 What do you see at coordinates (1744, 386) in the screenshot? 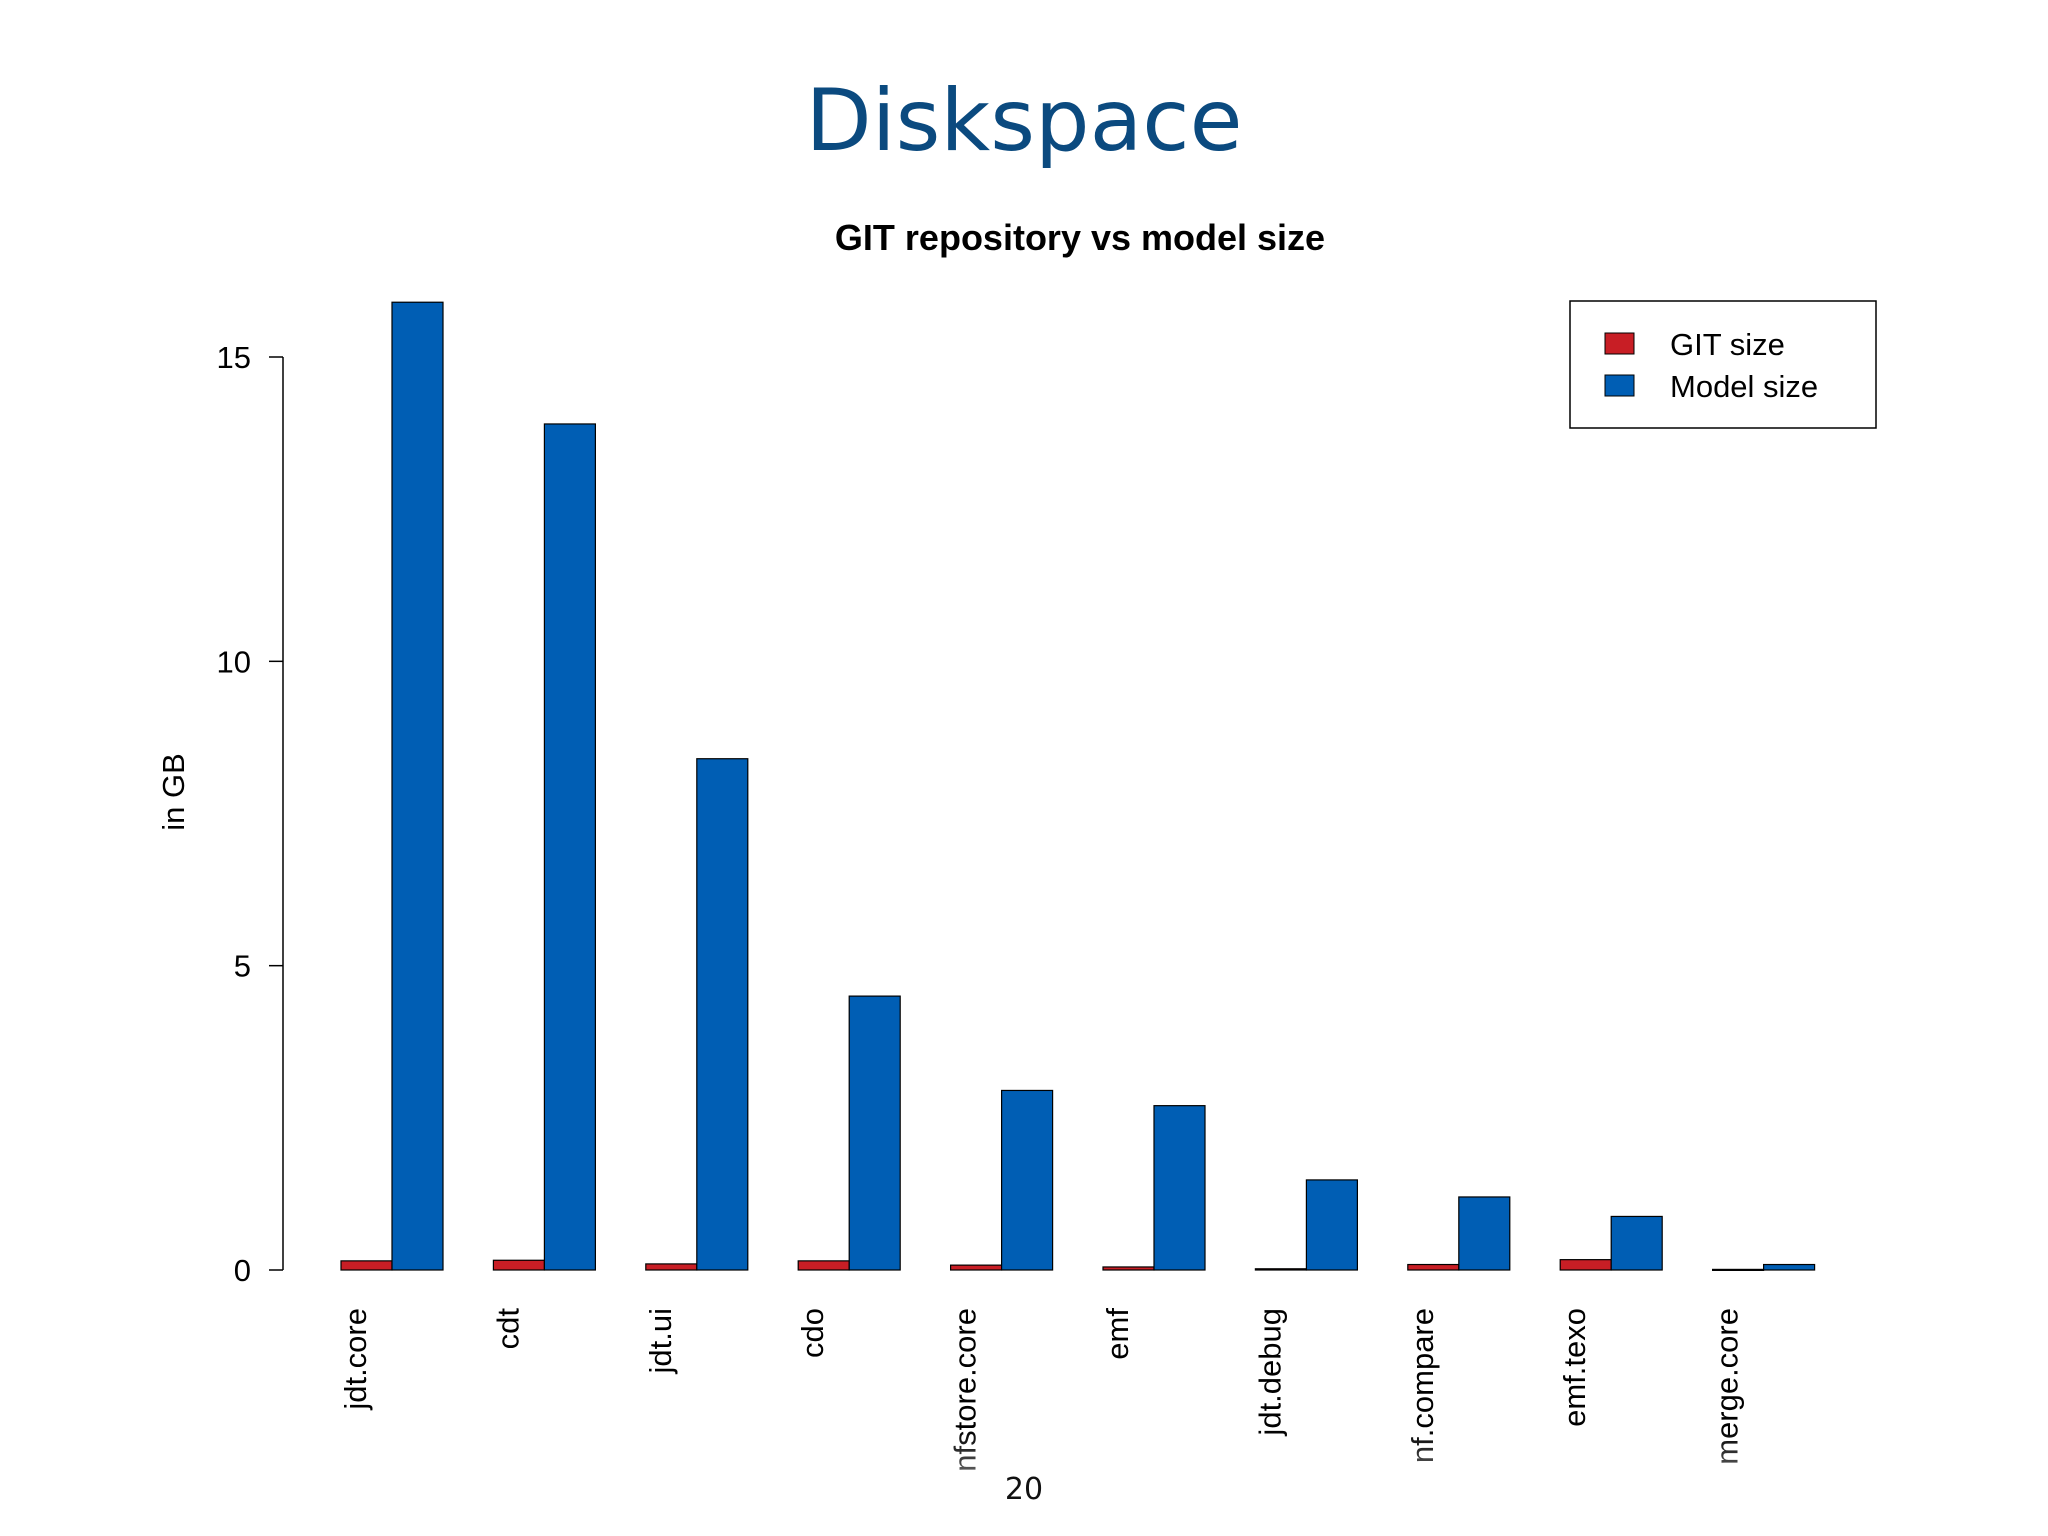
I see `legend-label-model-size: Model size` at bounding box center [1744, 386].